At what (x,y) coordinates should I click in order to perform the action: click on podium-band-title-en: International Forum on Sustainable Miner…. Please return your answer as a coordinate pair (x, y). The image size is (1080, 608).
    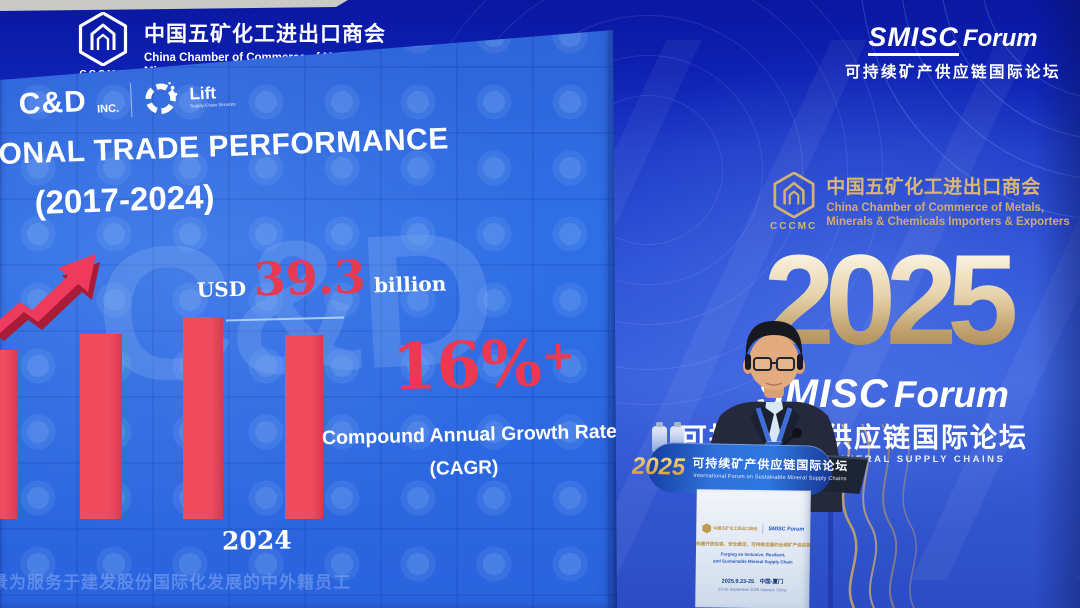
    Looking at the image, I should click on (770, 477).